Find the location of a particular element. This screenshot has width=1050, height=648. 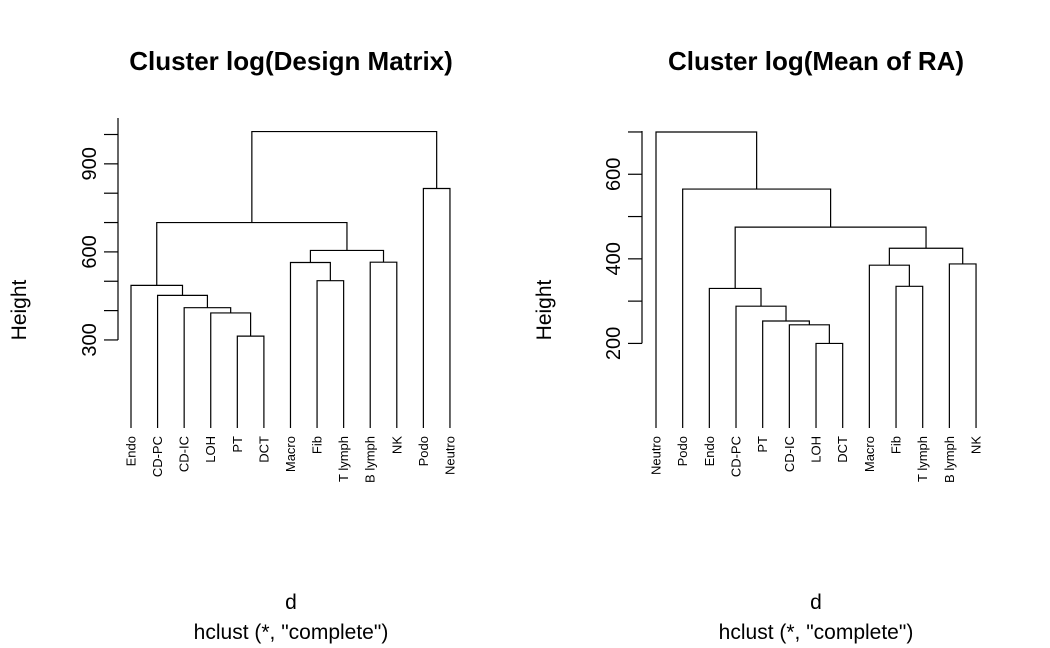

chart-title: Cluster log(Mean of RA) is located at coordinates (816, 61).